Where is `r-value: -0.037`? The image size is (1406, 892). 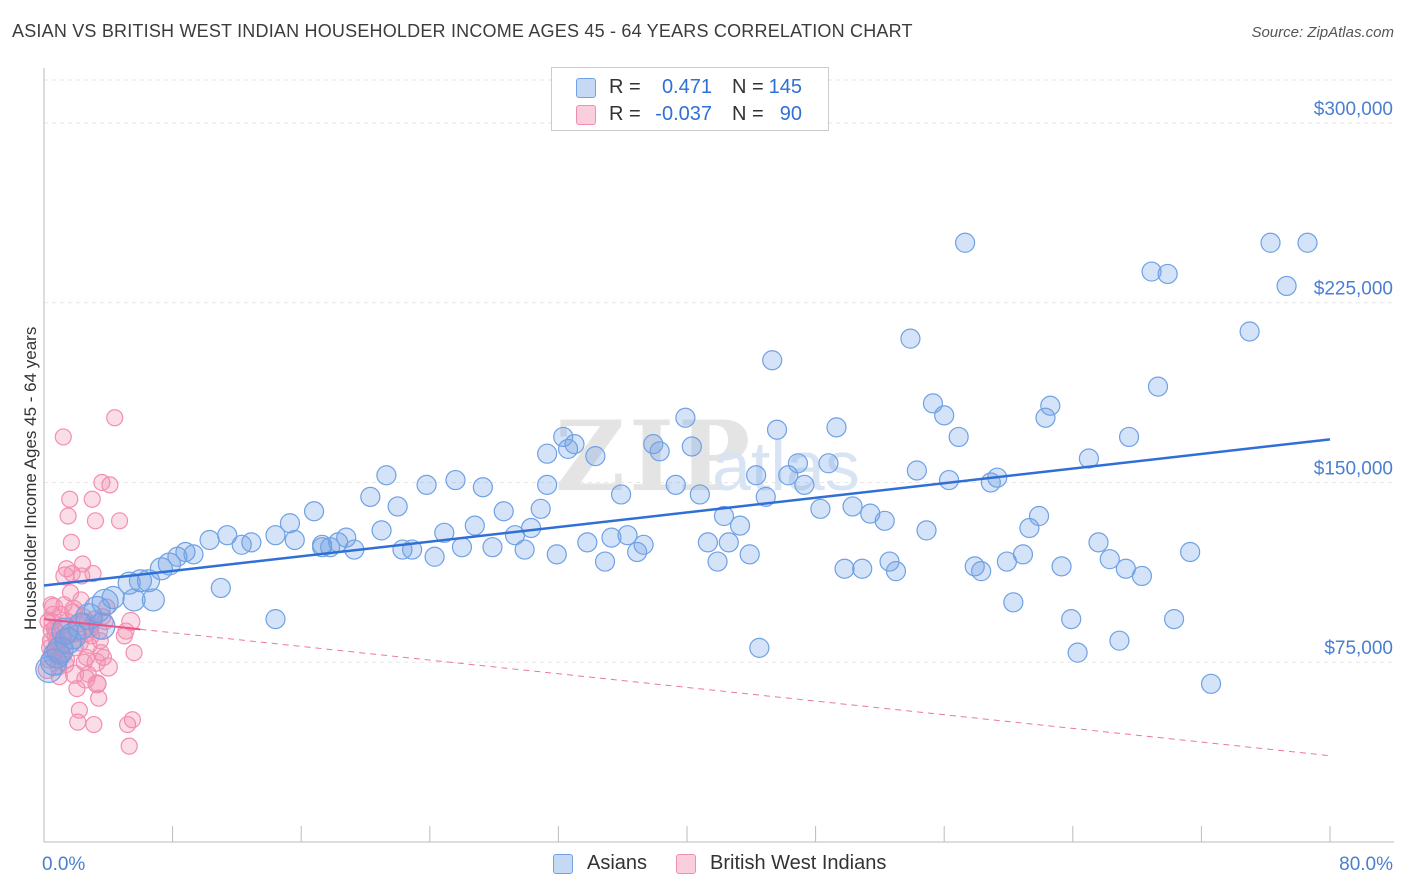 r-value: -0.037 is located at coordinates (683, 114).